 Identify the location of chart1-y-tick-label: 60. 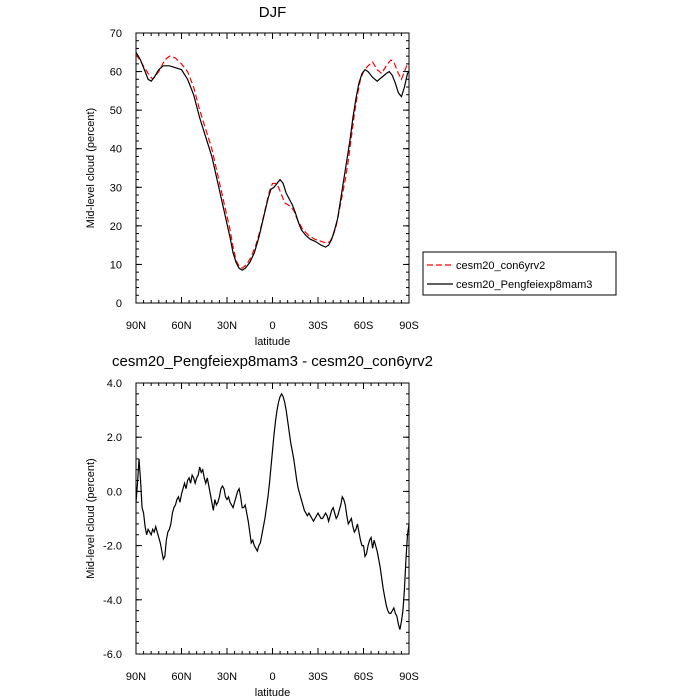
(116, 73).